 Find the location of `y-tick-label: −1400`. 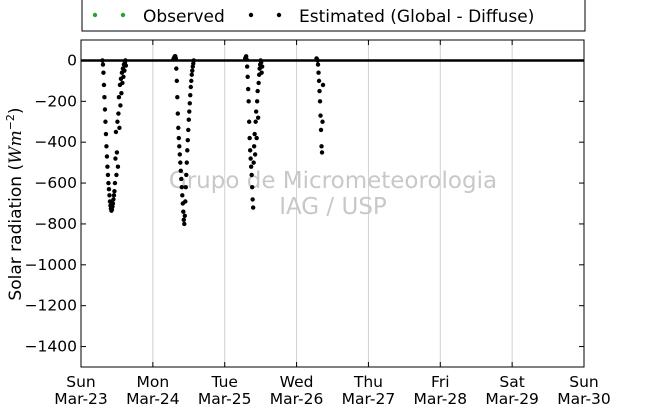

y-tick-label: −1400 is located at coordinates (51, 347).